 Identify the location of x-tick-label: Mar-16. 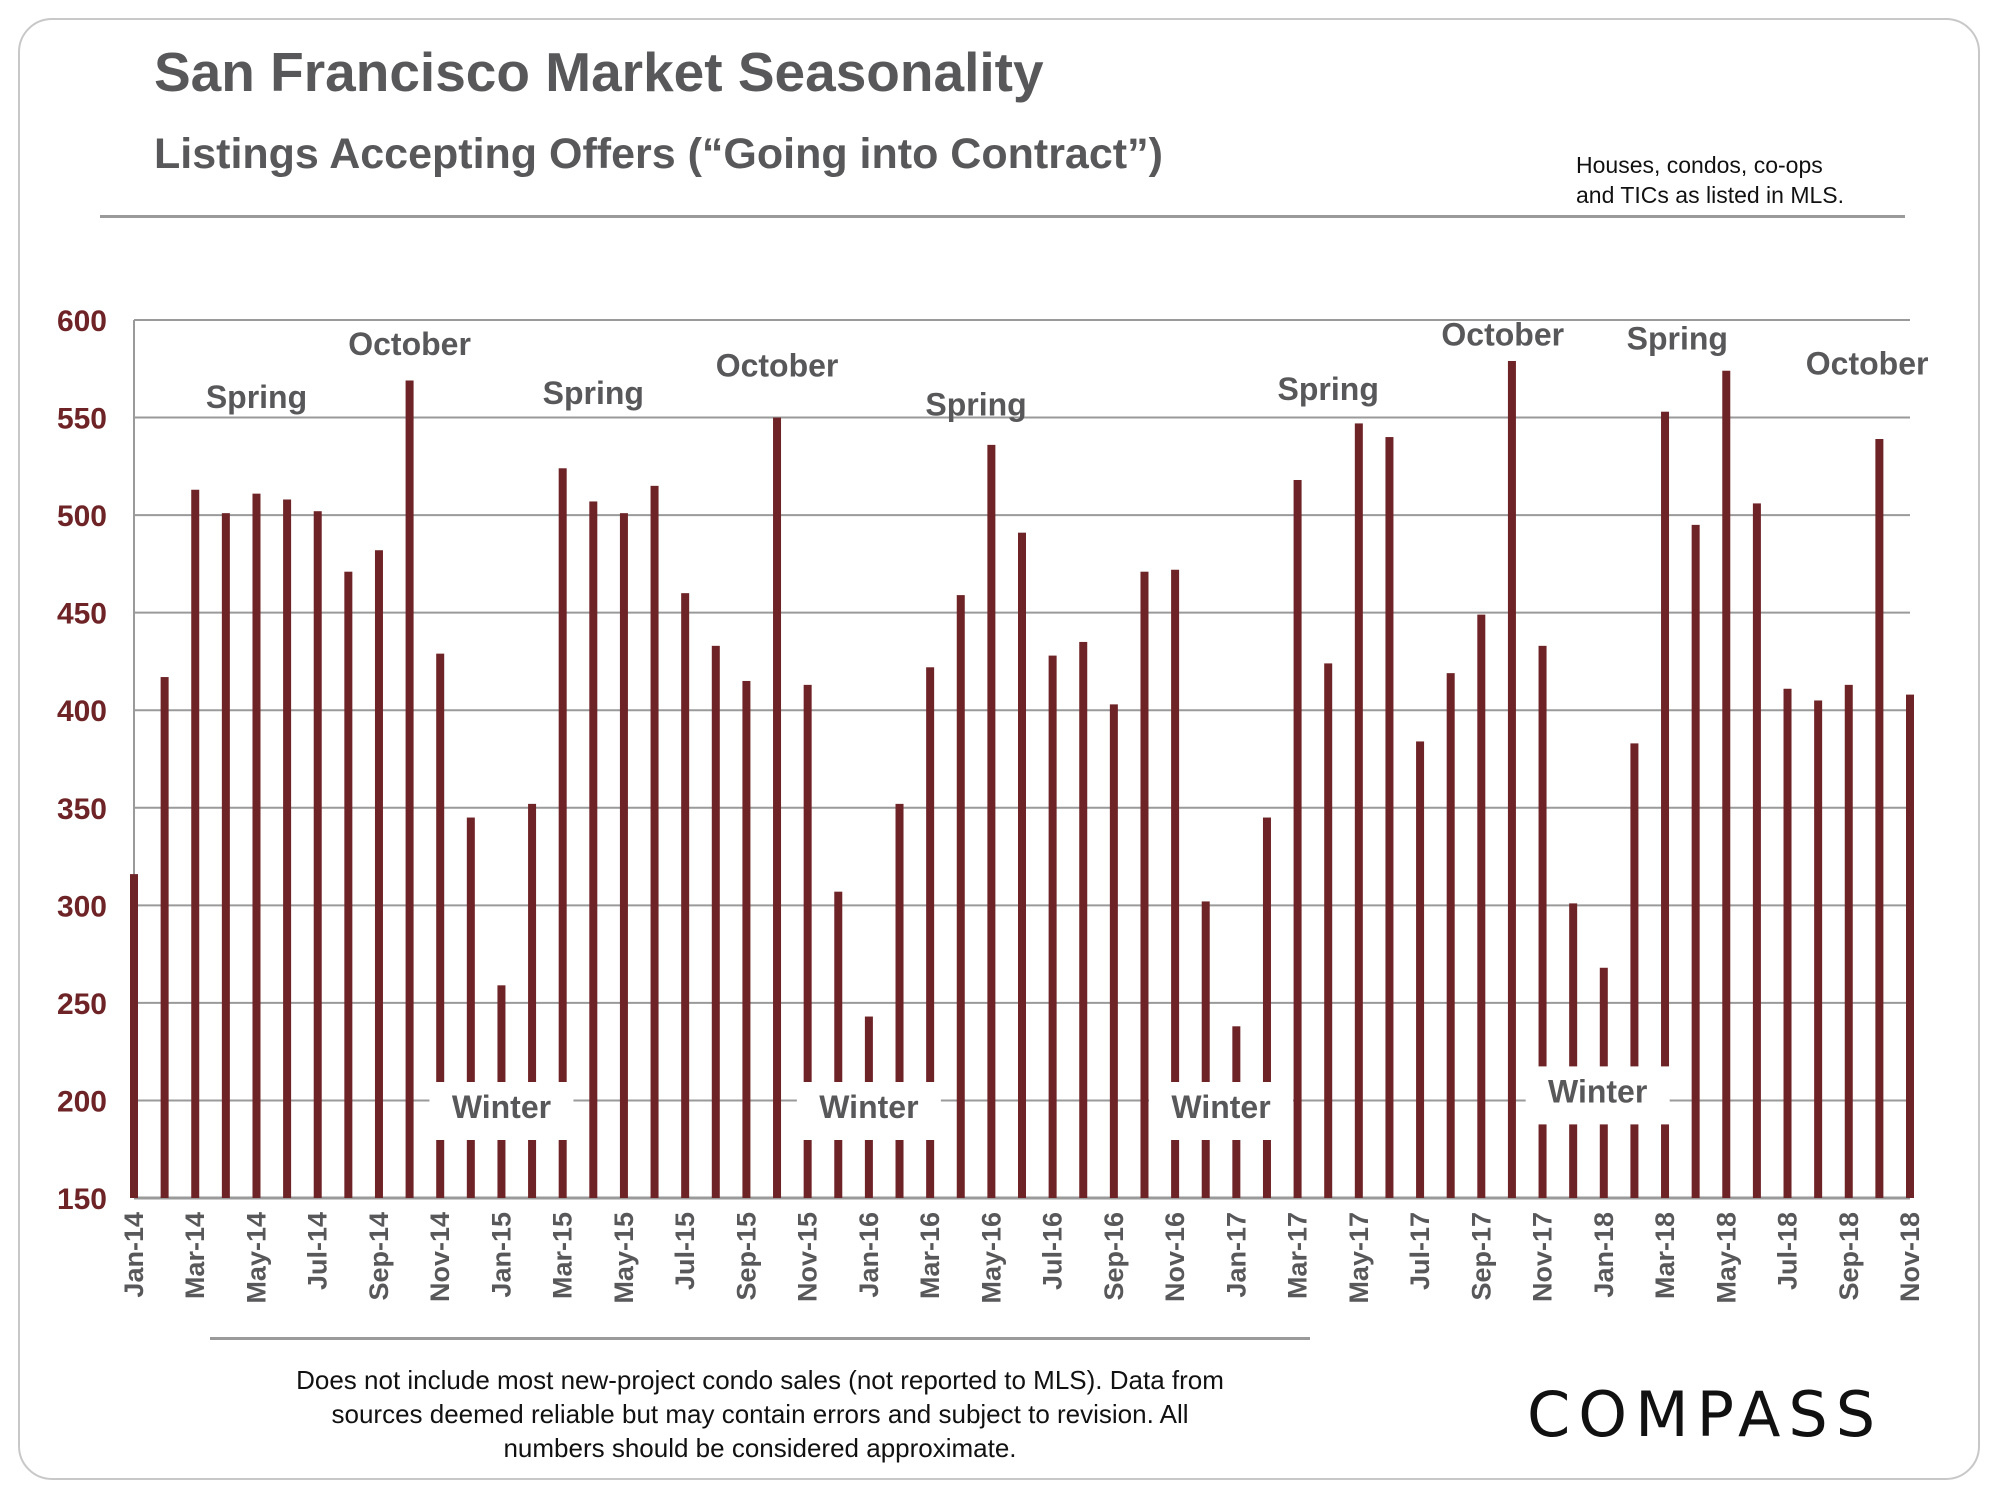
(930, 1255).